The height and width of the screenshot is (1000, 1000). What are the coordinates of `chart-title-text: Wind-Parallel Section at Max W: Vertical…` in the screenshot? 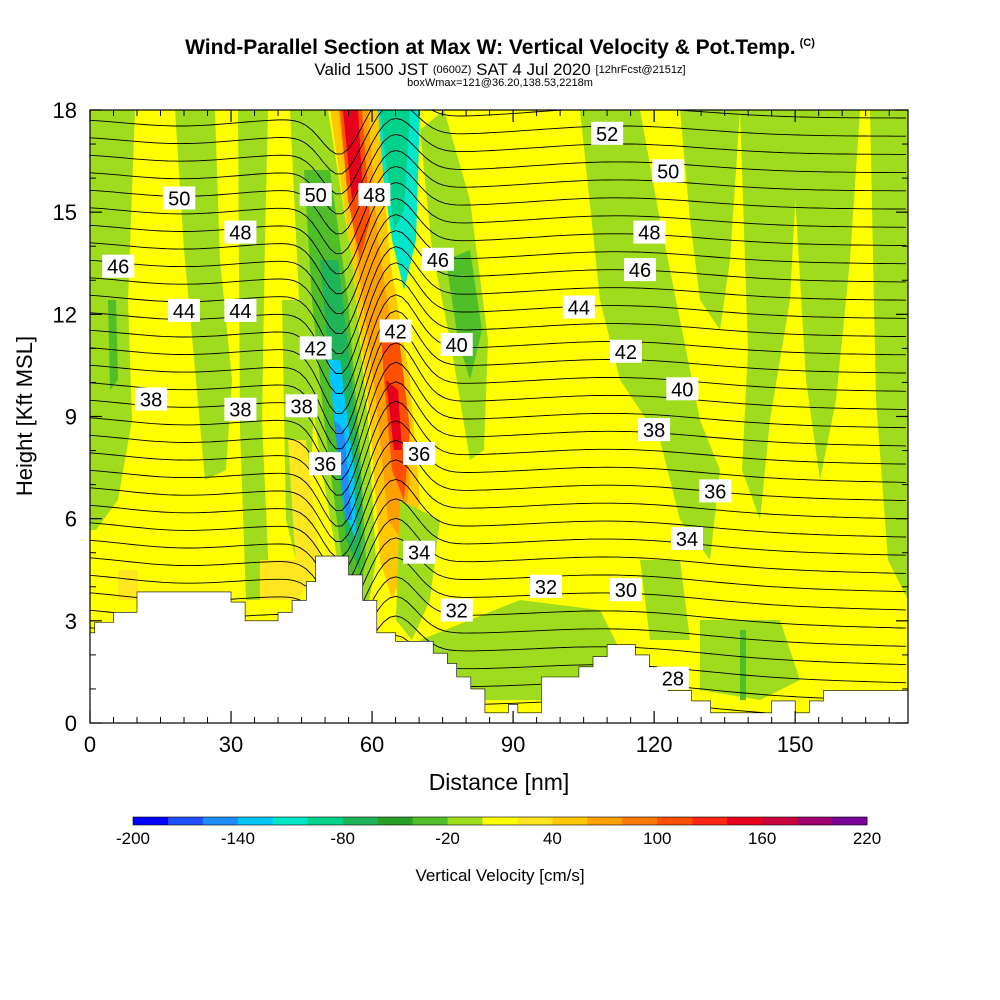 It's located at (490, 47).